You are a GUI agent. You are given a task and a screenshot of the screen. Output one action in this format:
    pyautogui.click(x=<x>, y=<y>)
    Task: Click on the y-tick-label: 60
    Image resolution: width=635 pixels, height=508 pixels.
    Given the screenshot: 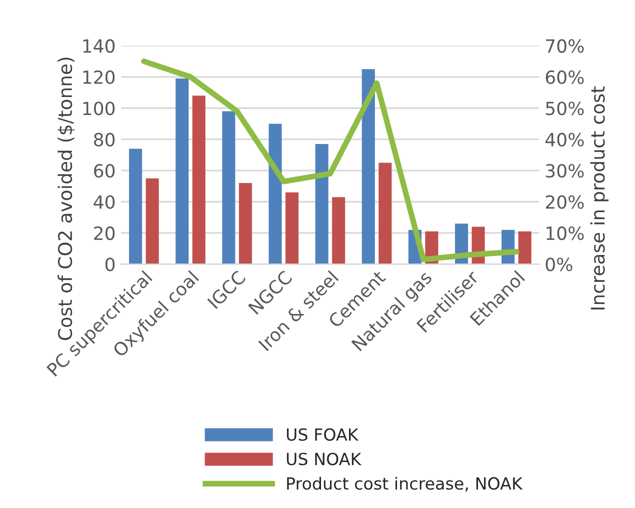 What is the action you would take?
    pyautogui.click(x=104, y=171)
    